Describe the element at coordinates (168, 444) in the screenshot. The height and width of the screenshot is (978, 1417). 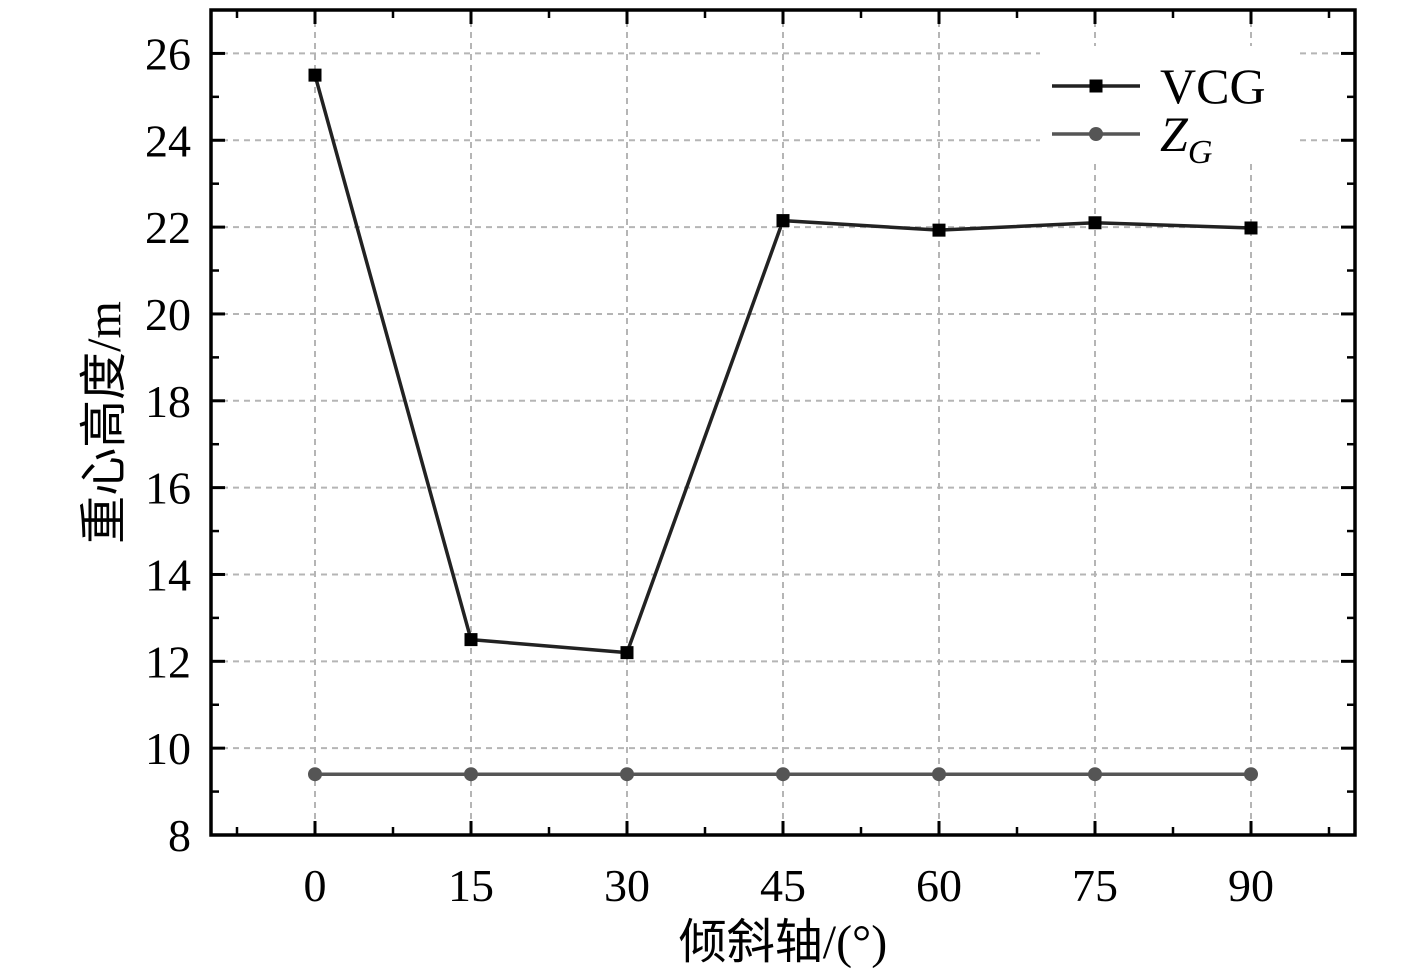
I see `y-tick-labels: 8 10 12 14 16 18 20 22 24 26` at that location.